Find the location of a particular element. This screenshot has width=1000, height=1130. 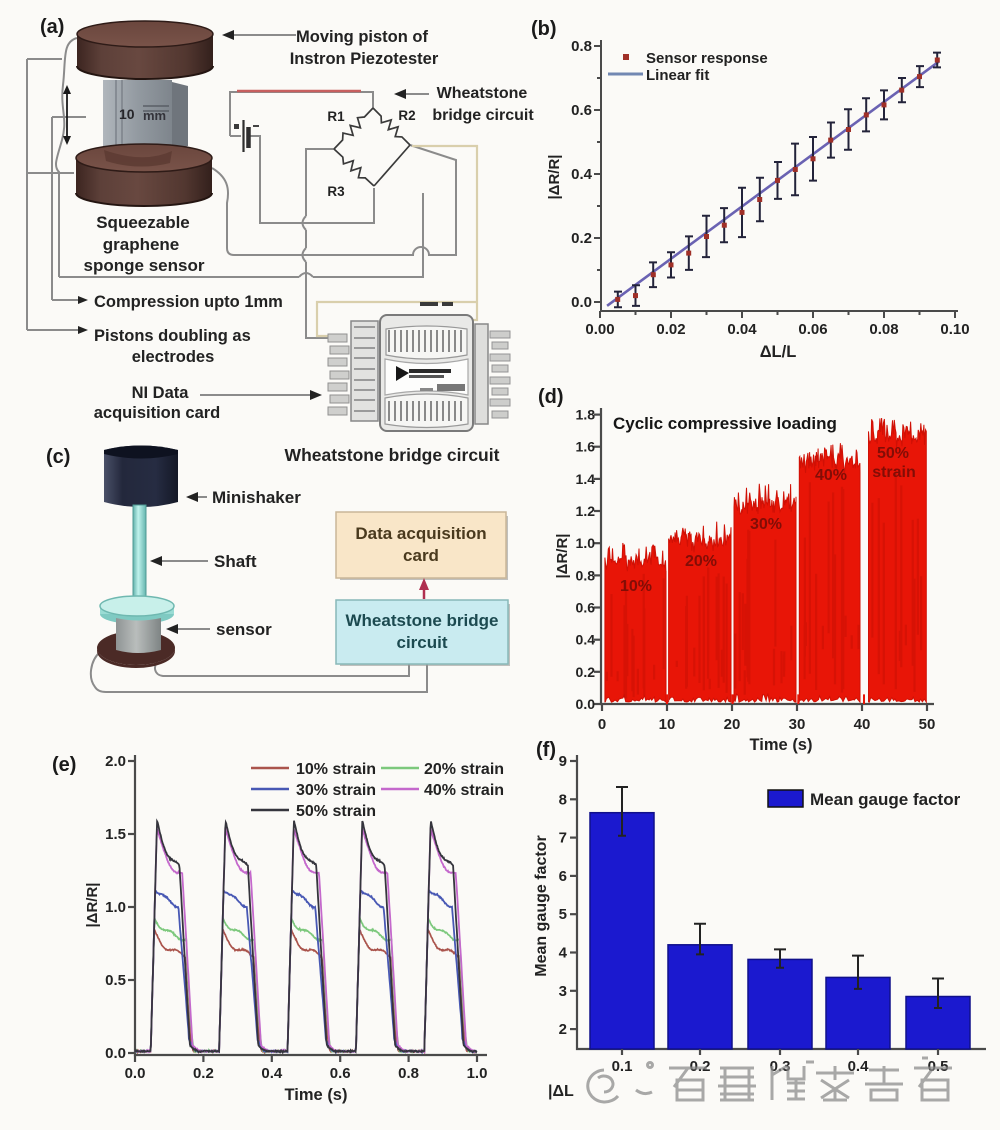

svg-text: 1.5 is located at coordinates (115, 834).